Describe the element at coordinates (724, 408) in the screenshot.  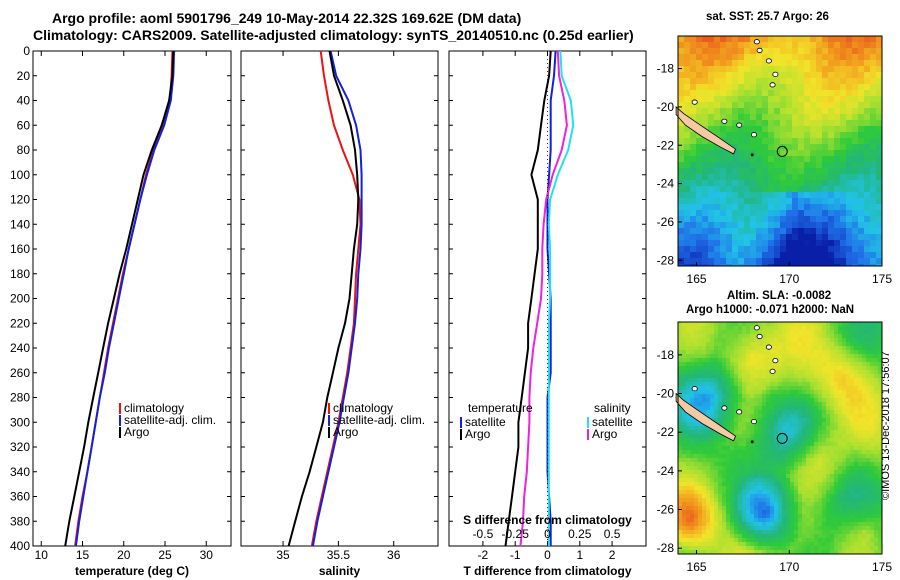
I see `sla-map-island` at that location.